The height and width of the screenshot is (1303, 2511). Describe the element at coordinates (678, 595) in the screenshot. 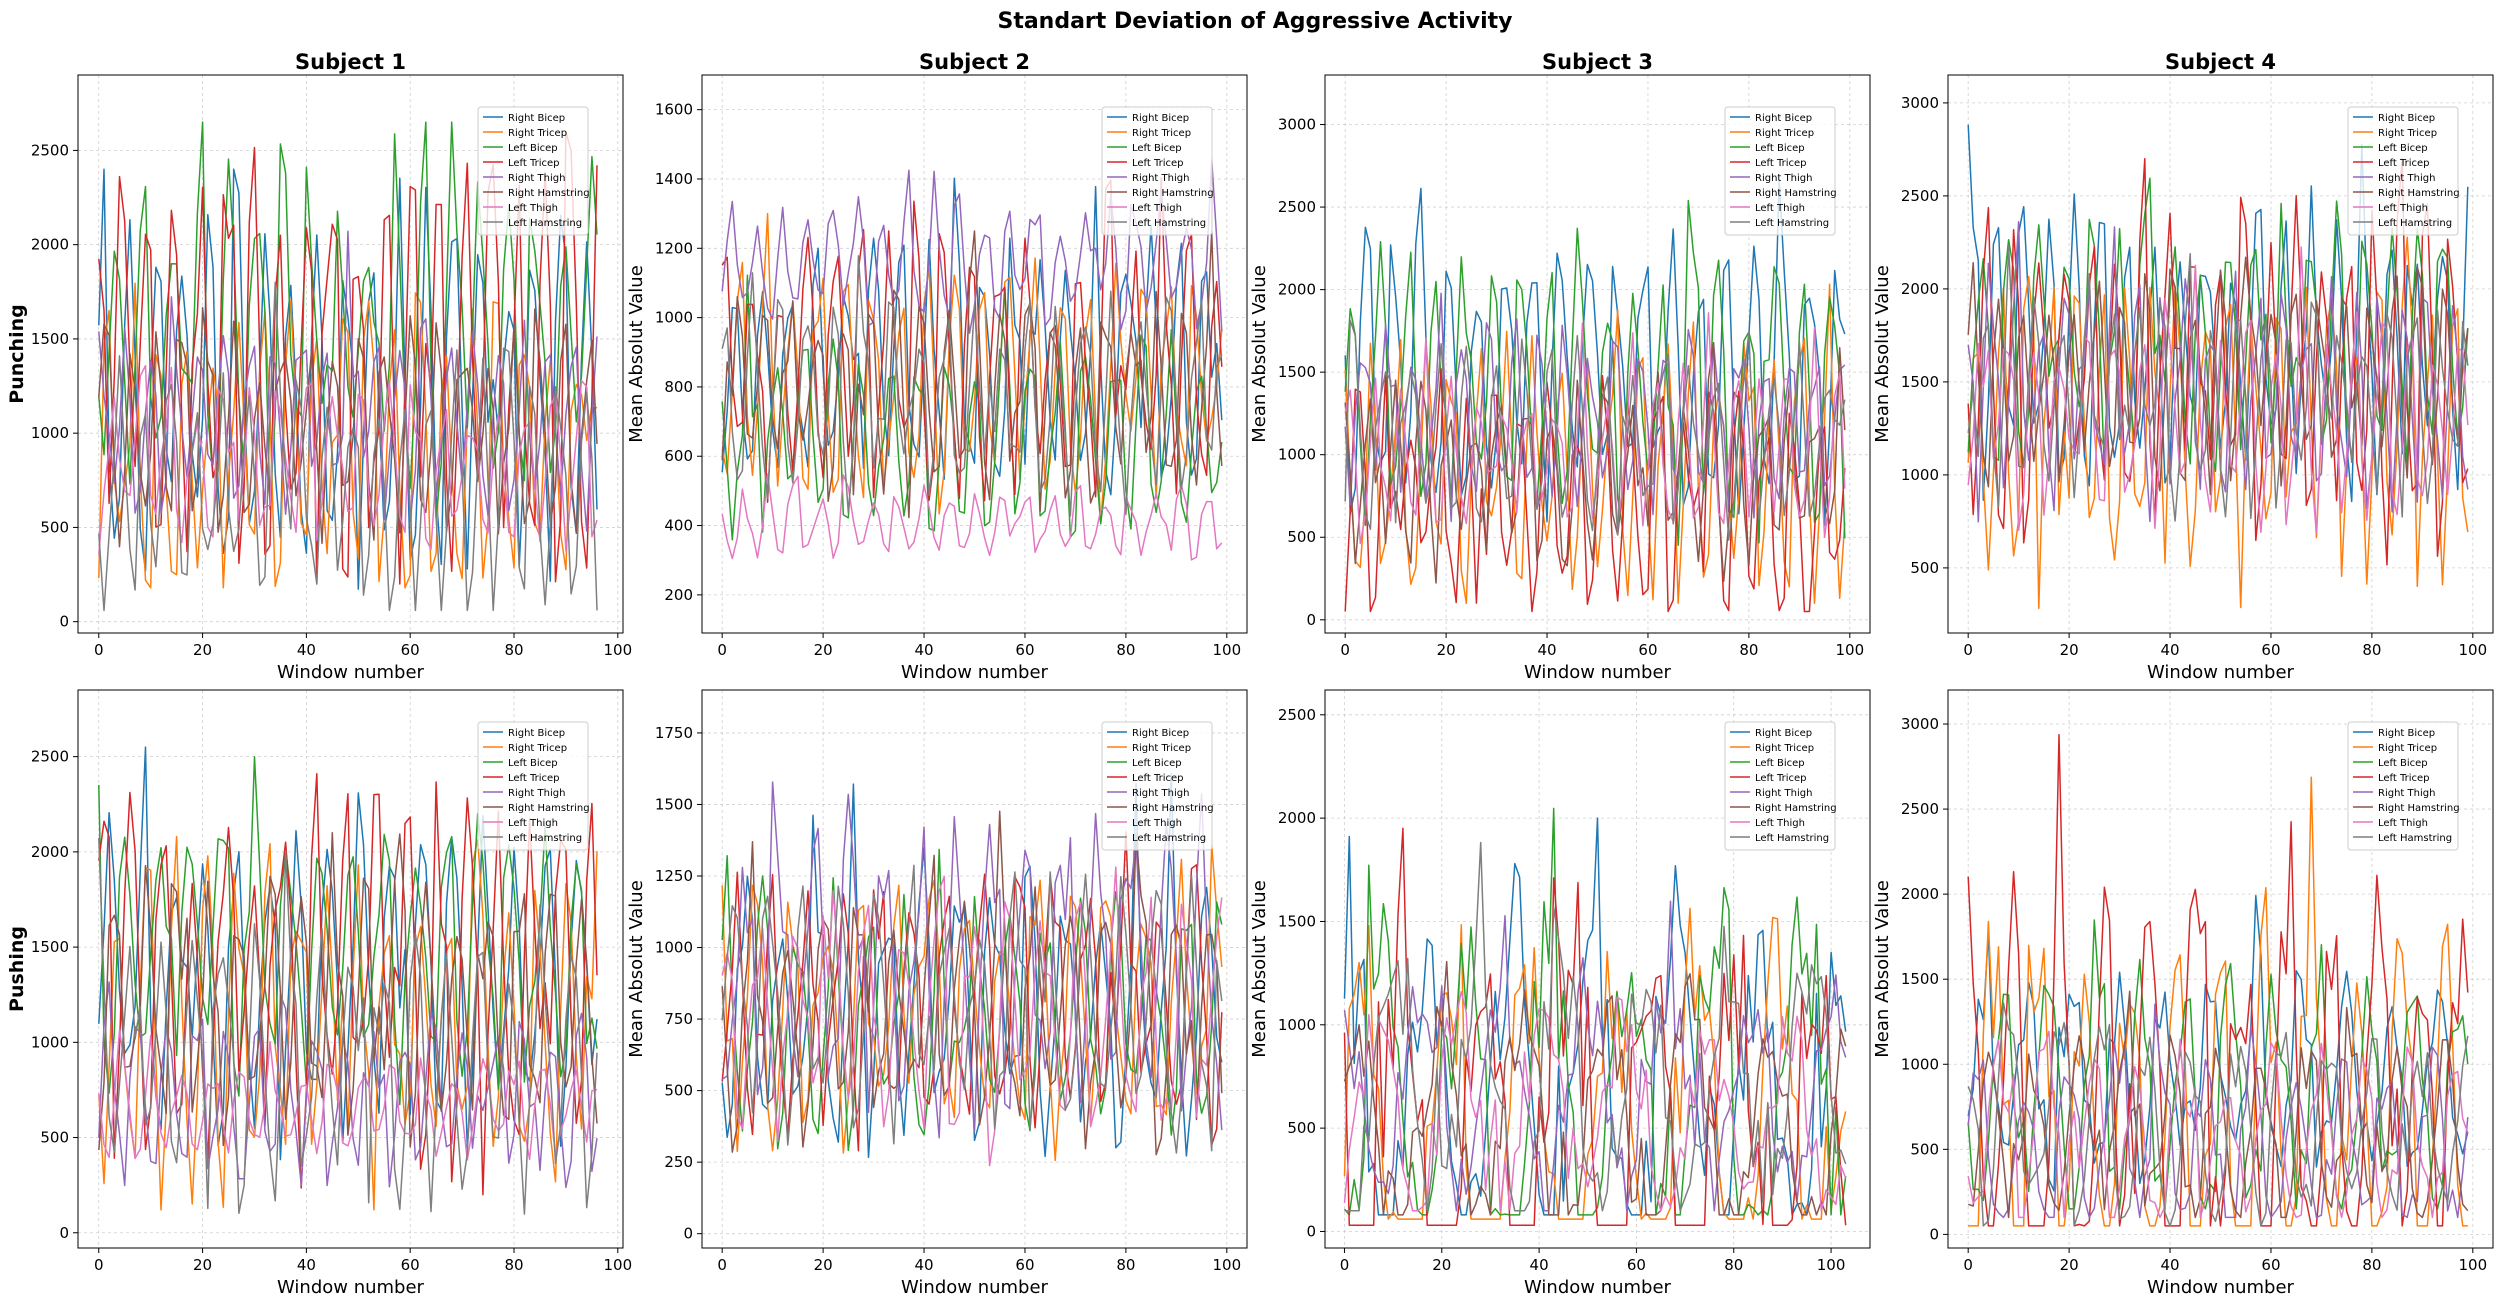

I see `y-tick-label: 200` at that location.